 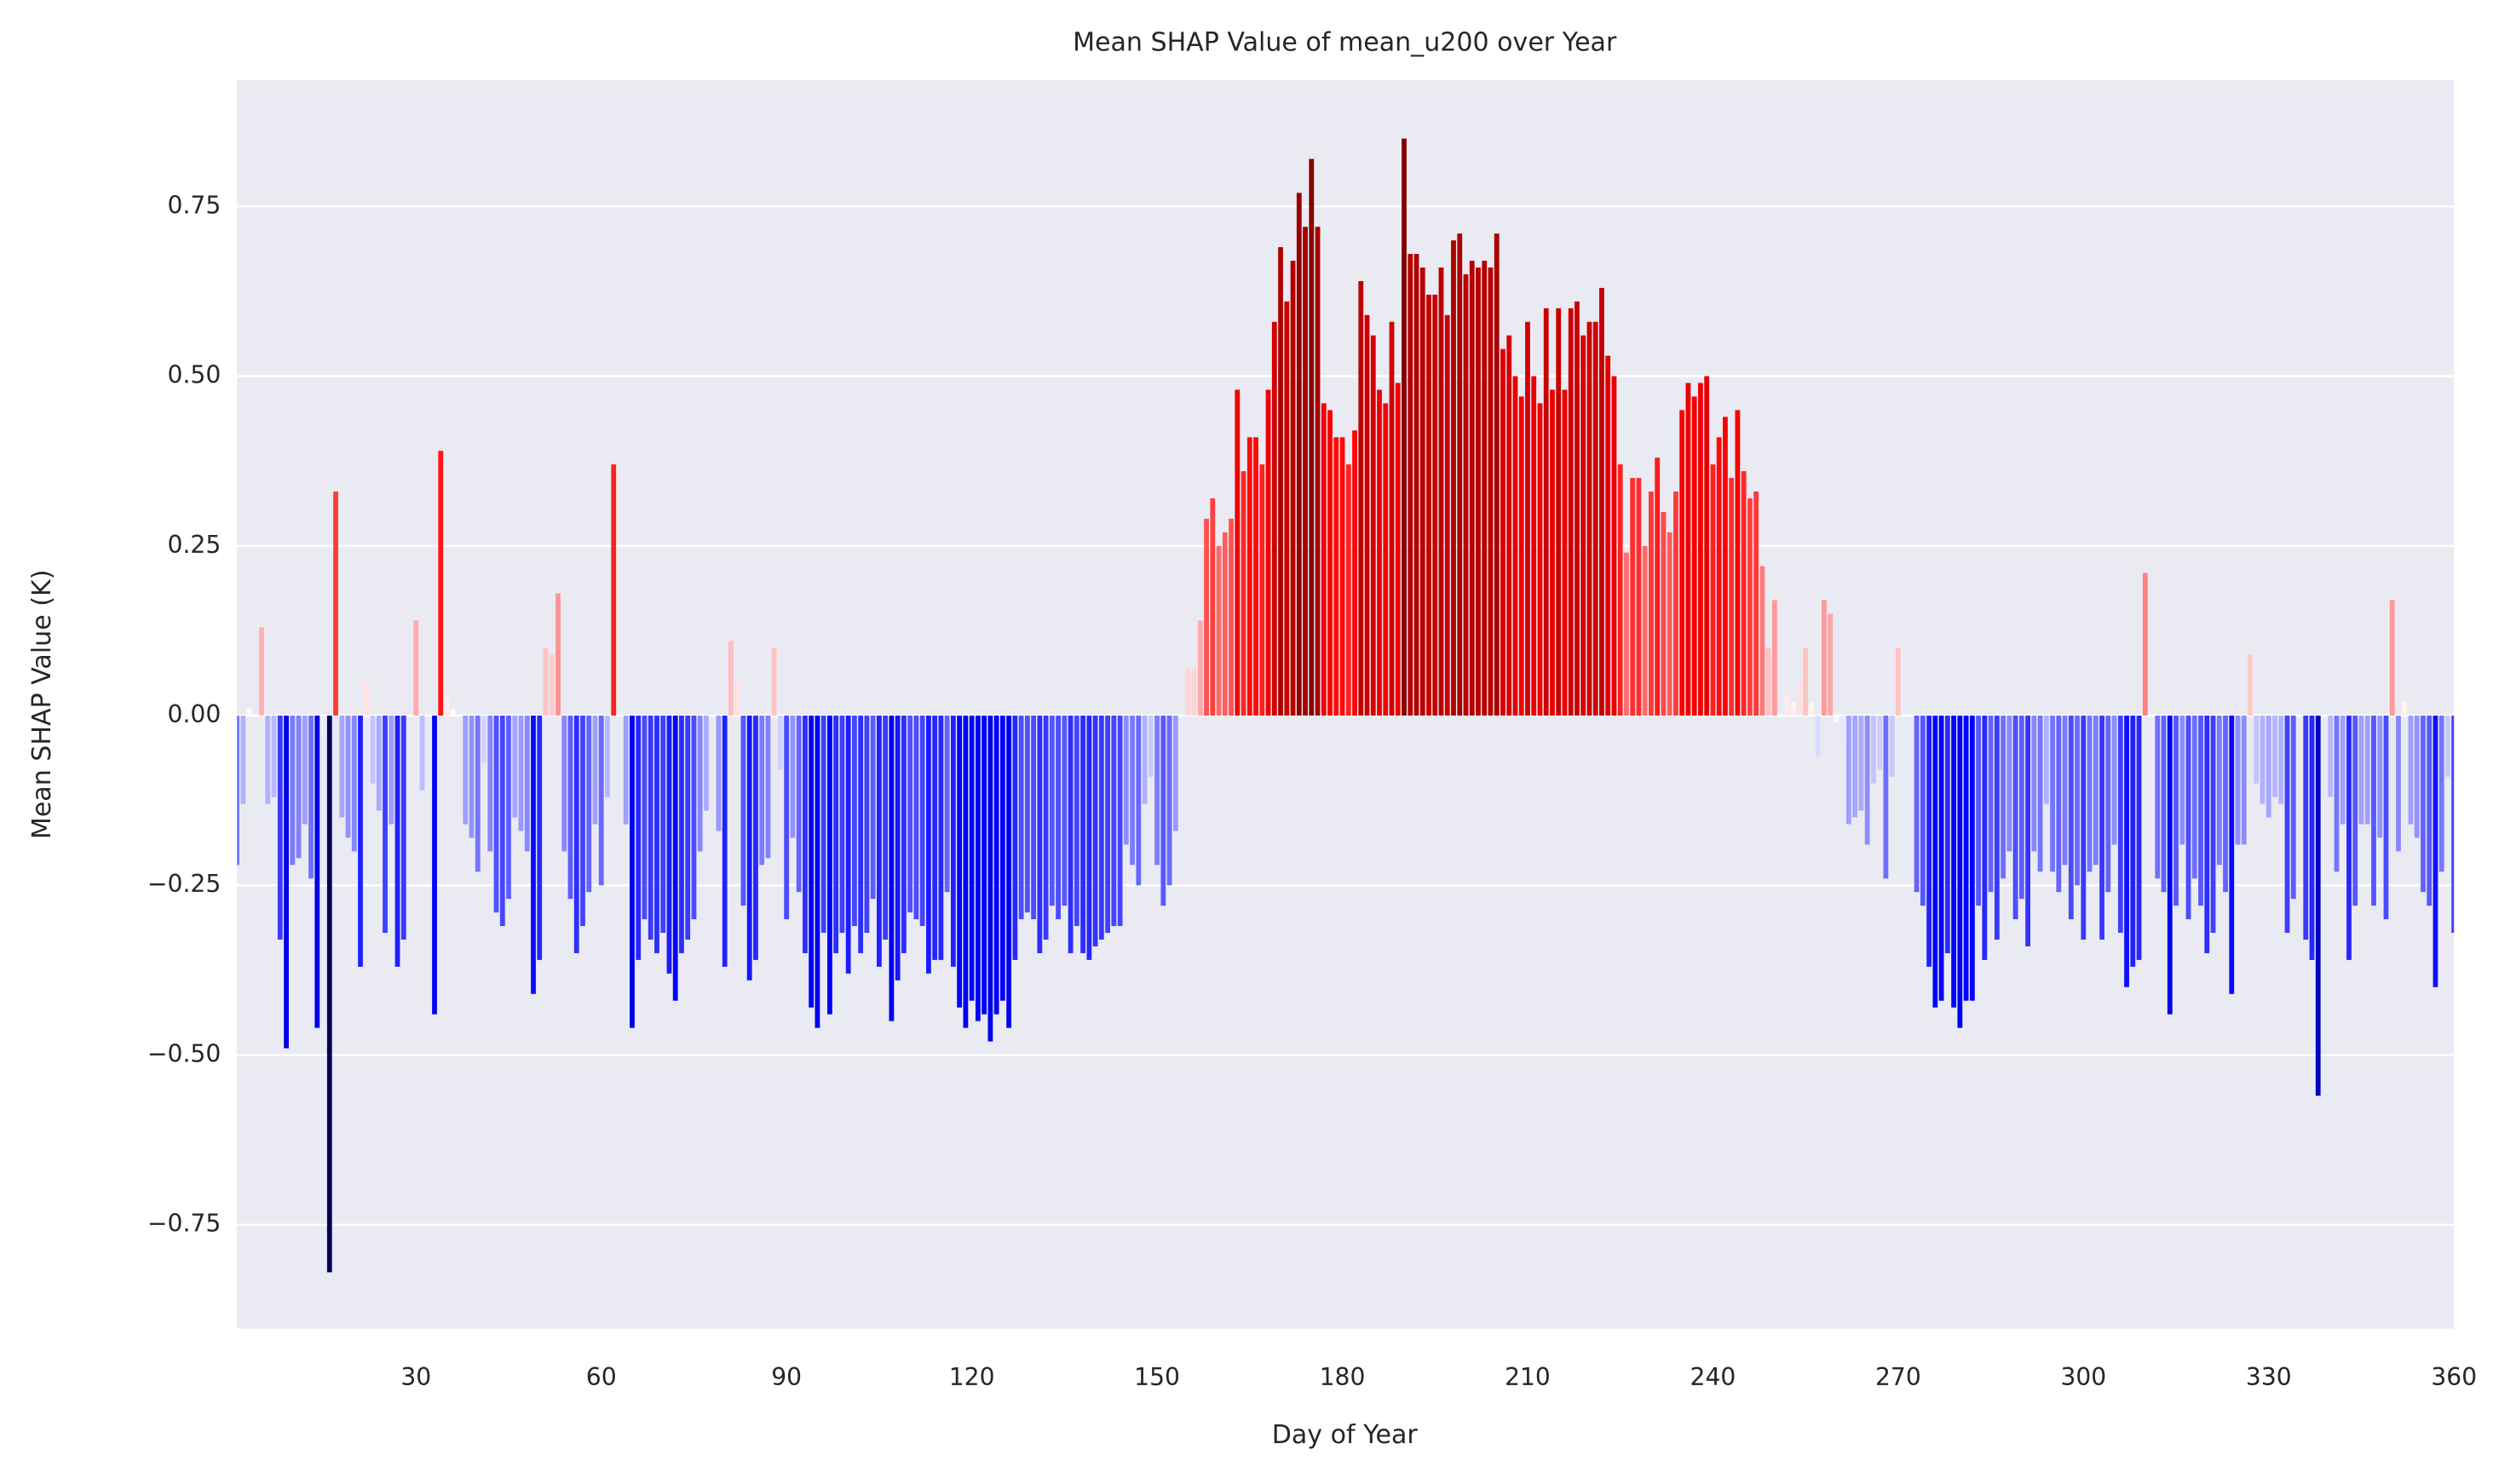 I want to click on y-tick-label: −0.25, so click(x=184, y=884).